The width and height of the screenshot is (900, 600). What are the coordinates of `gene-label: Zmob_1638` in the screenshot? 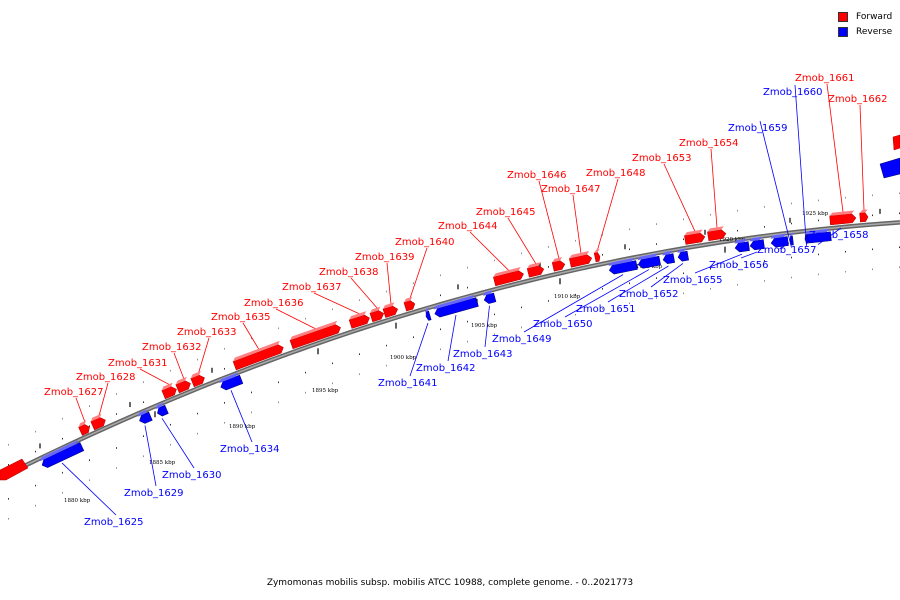 It's located at (349, 272).